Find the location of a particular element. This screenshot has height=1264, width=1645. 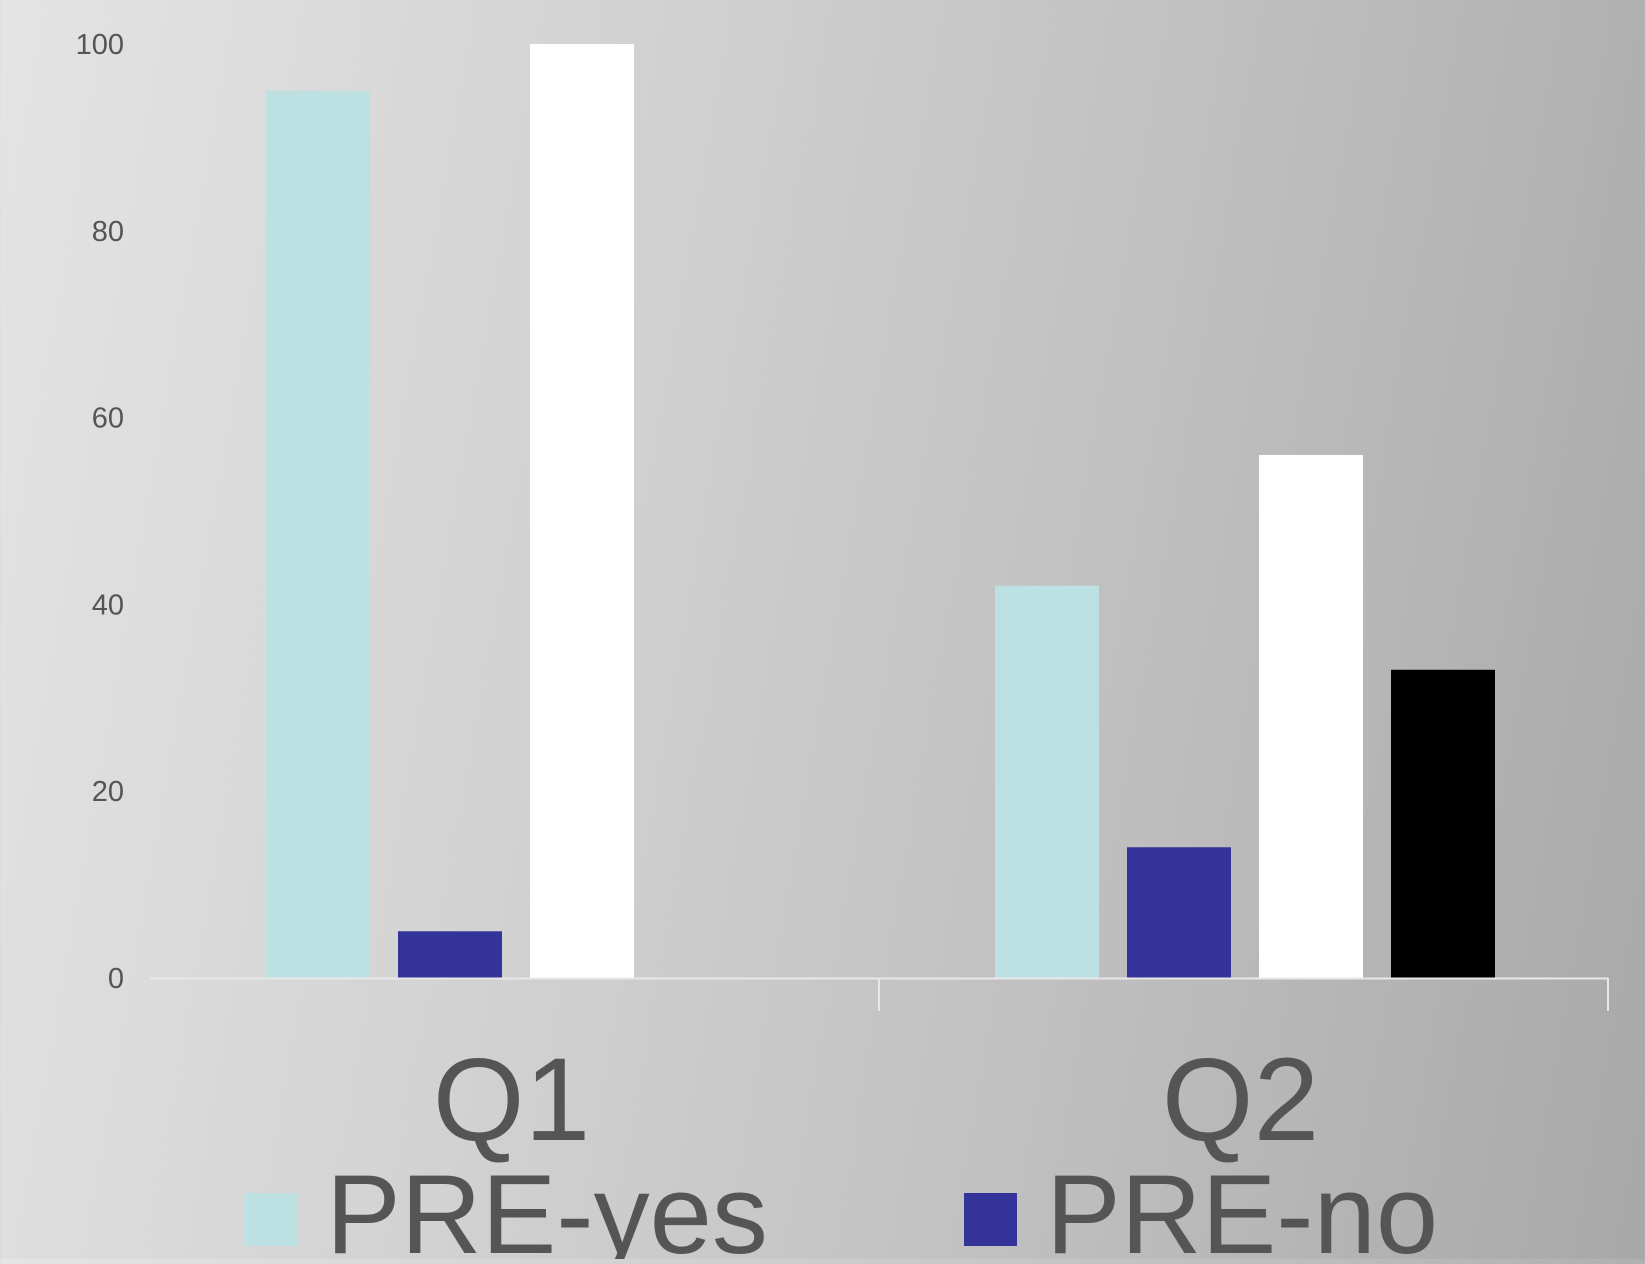

legend-swatch-pre-no is located at coordinates (990, 1219).